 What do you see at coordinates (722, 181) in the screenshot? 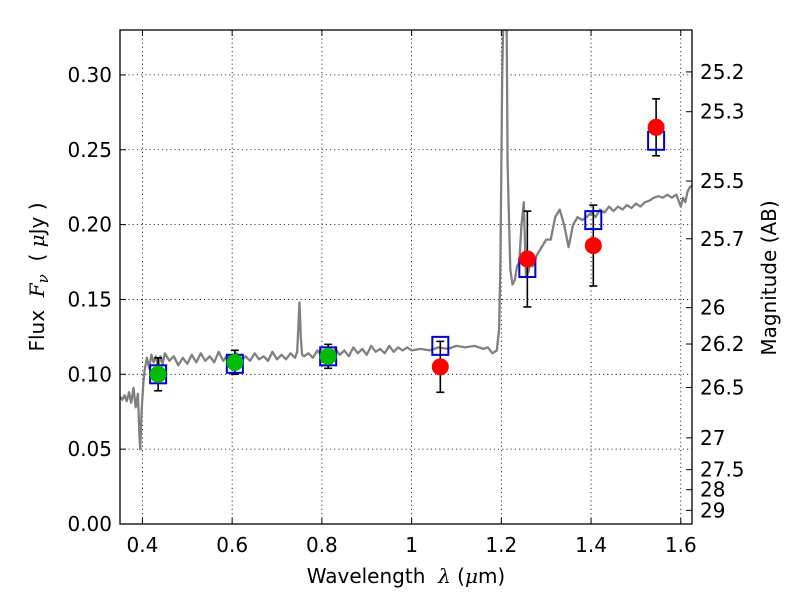
I see `magnitude-tick-label: 25.5` at bounding box center [722, 181].